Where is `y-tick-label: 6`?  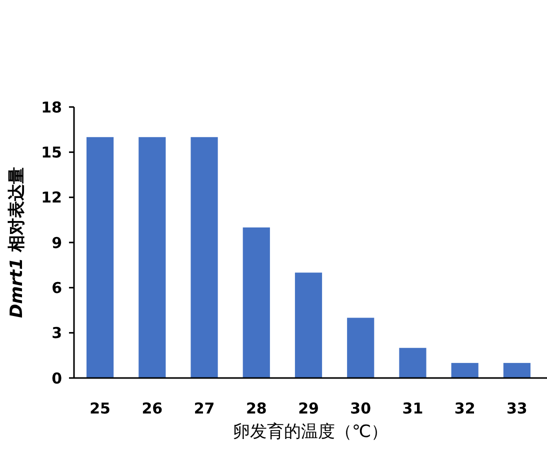
y-tick-label: 6 is located at coordinates (57, 287).